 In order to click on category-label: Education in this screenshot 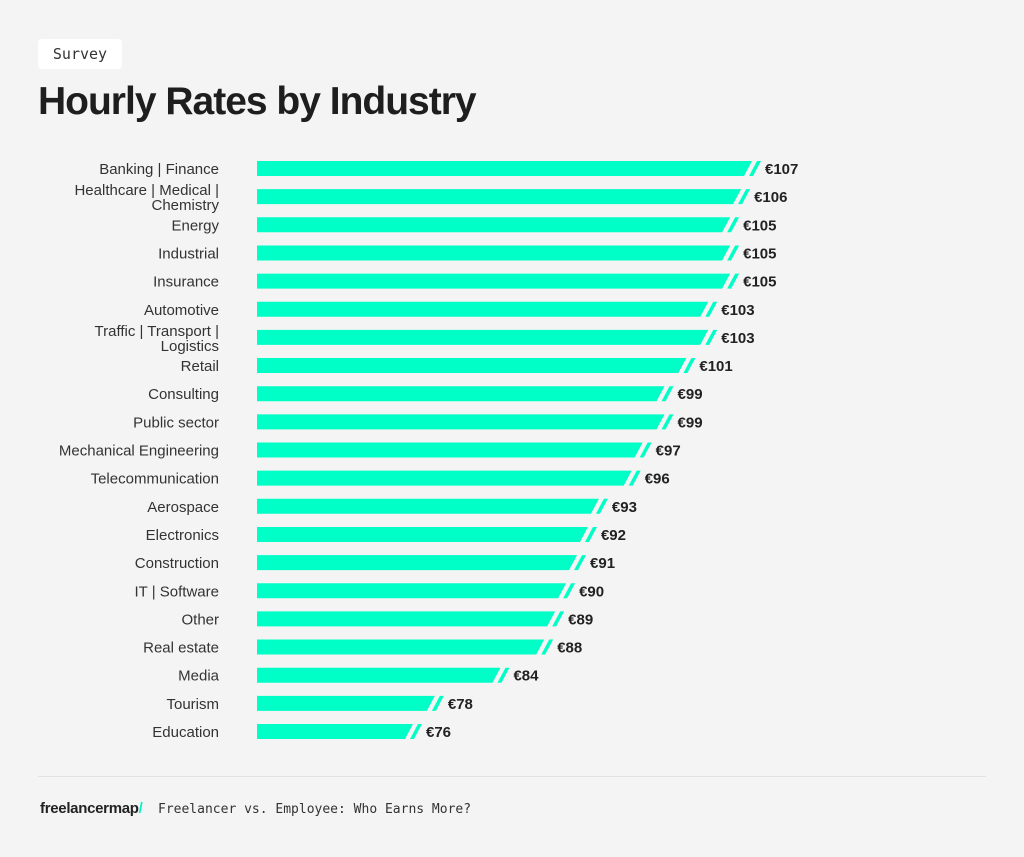, I will do `click(185, 732)`.